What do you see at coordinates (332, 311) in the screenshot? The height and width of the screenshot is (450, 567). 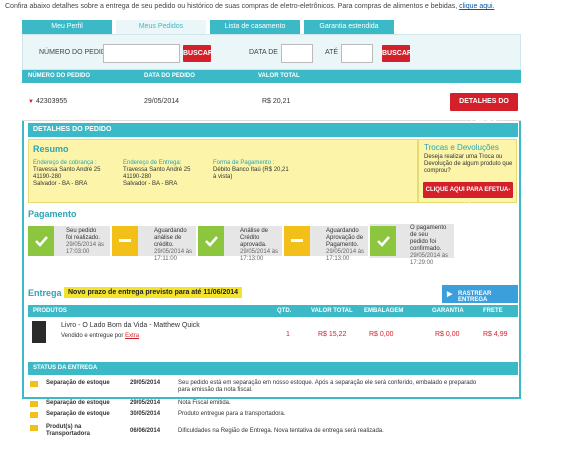 I see `col-total: VALOR TOTAL` at bounding box center [332, 311].